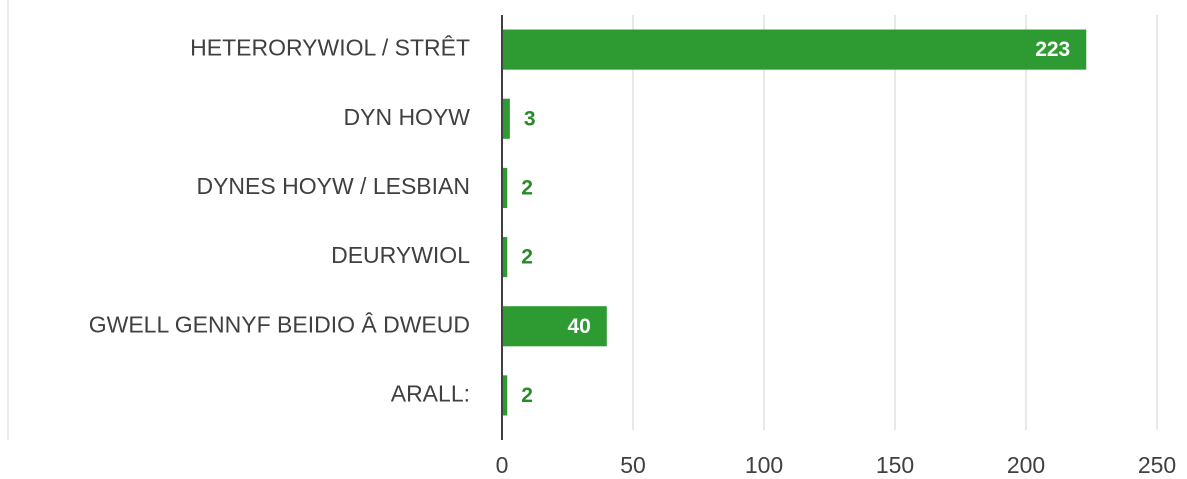 This screenshot has height=479, width=1187. Describe the element at coordinates (400, 255) in the screenshot. I see `y-tick-label: DEURYWIOL` at that location.